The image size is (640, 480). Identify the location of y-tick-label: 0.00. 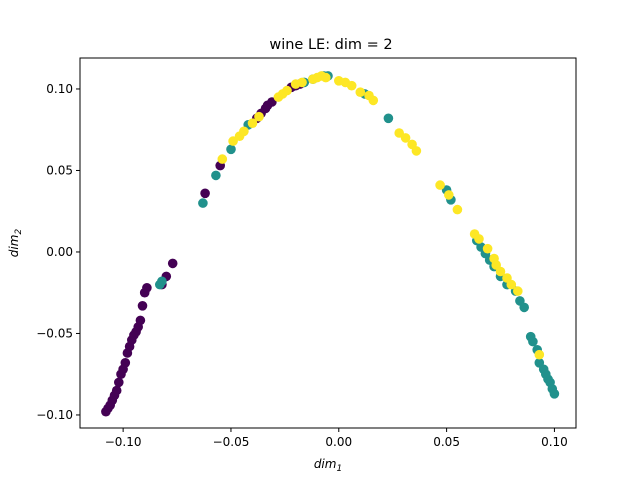
(59, 252).